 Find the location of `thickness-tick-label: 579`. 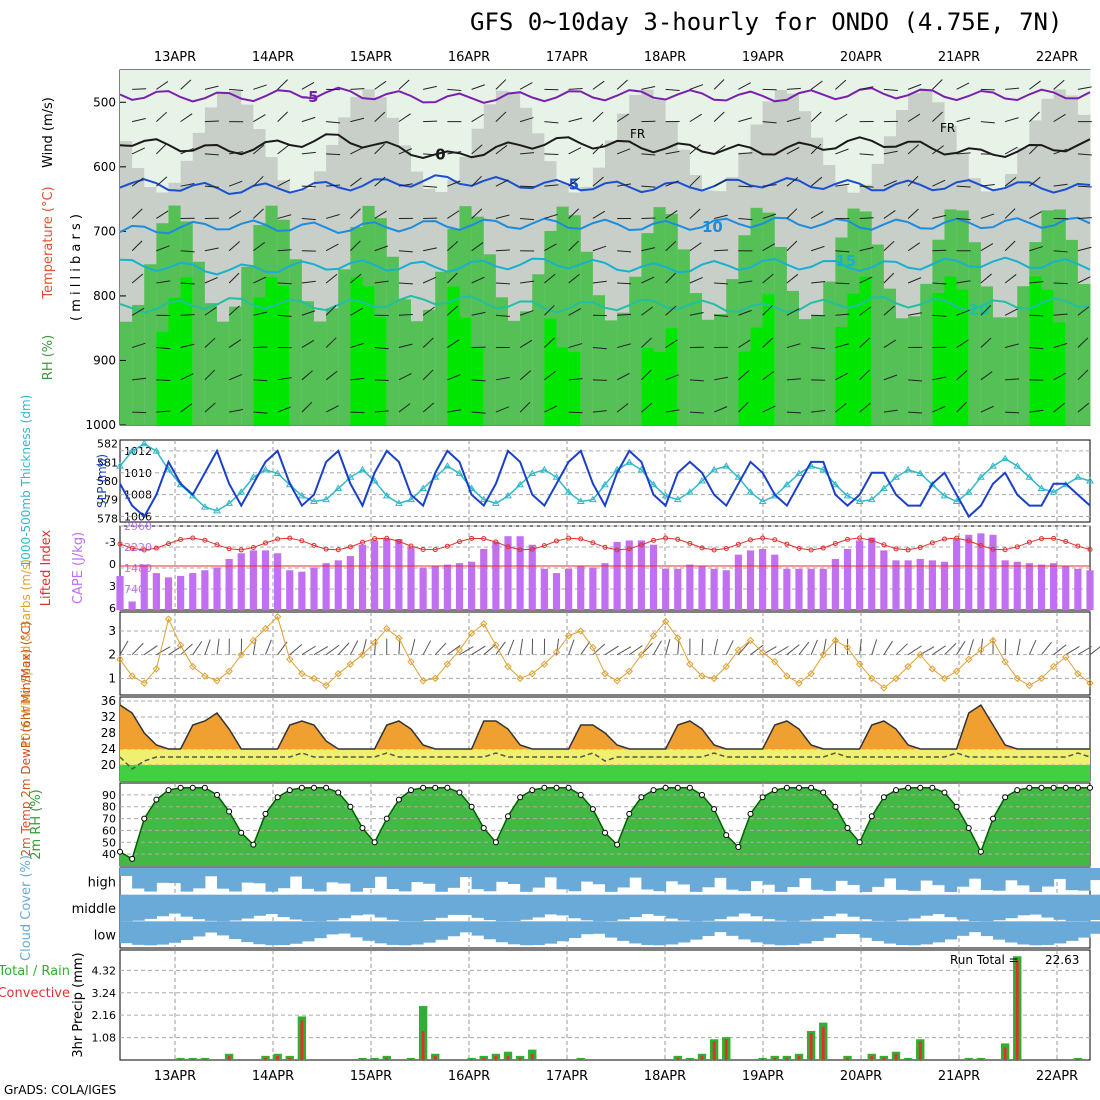

thickness-tick-label: 579 is located at coordinates (107, 500).